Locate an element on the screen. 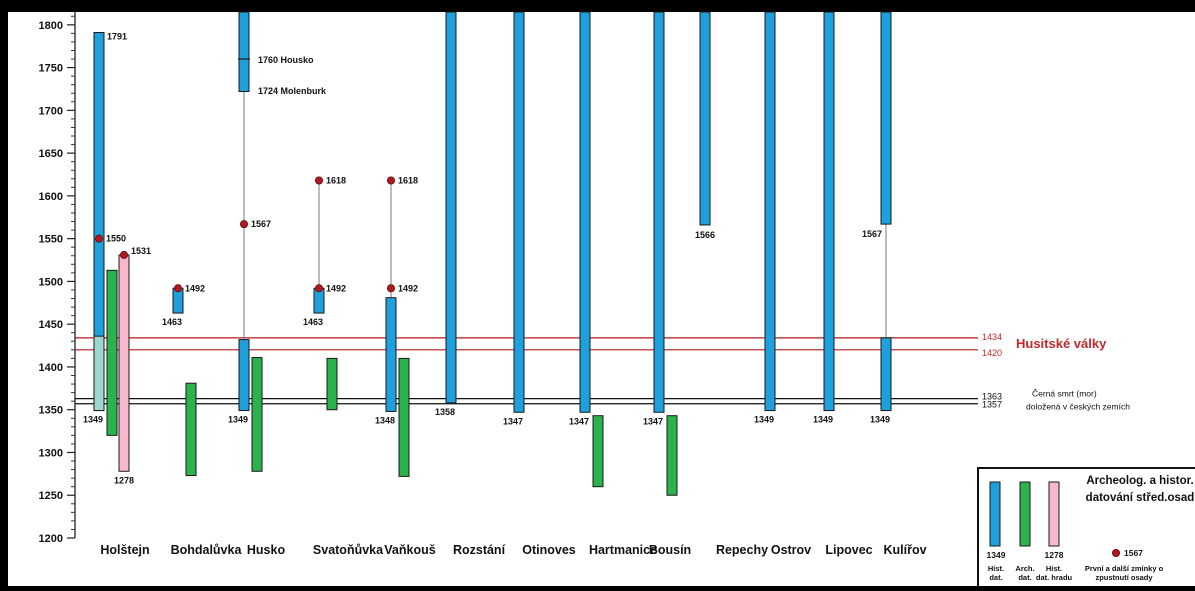  plague-end-label: 1363 is located at coordinates (992, 397).